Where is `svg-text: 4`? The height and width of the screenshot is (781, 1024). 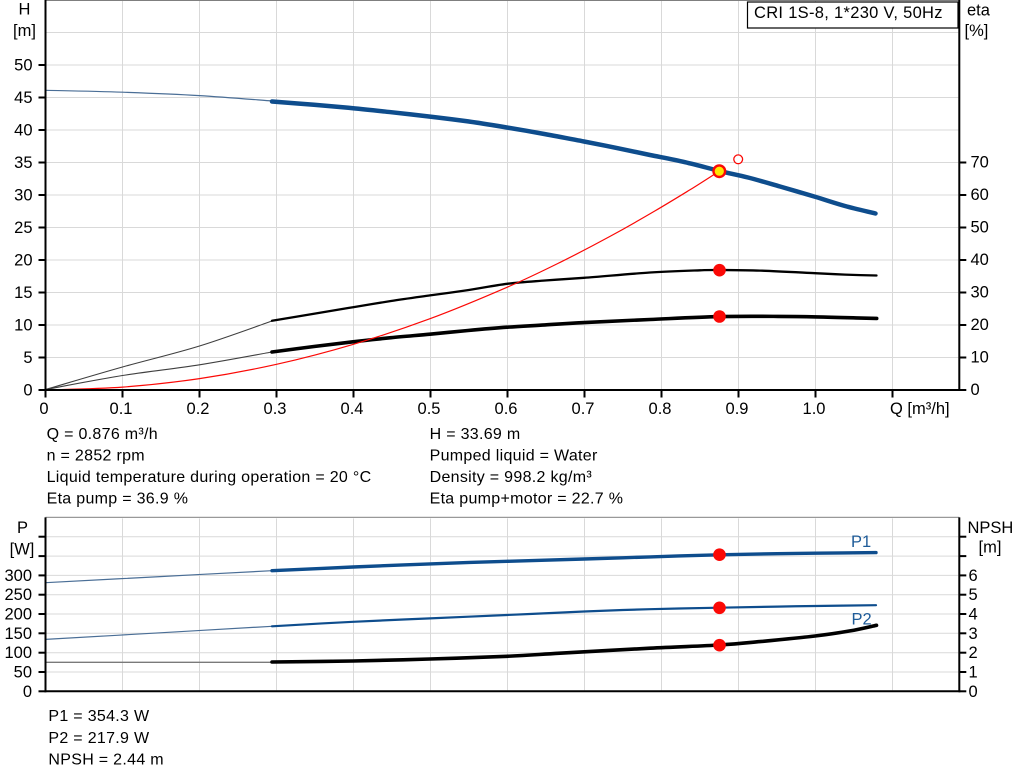 svg-text: 4 is located at coordinates (973, 615).